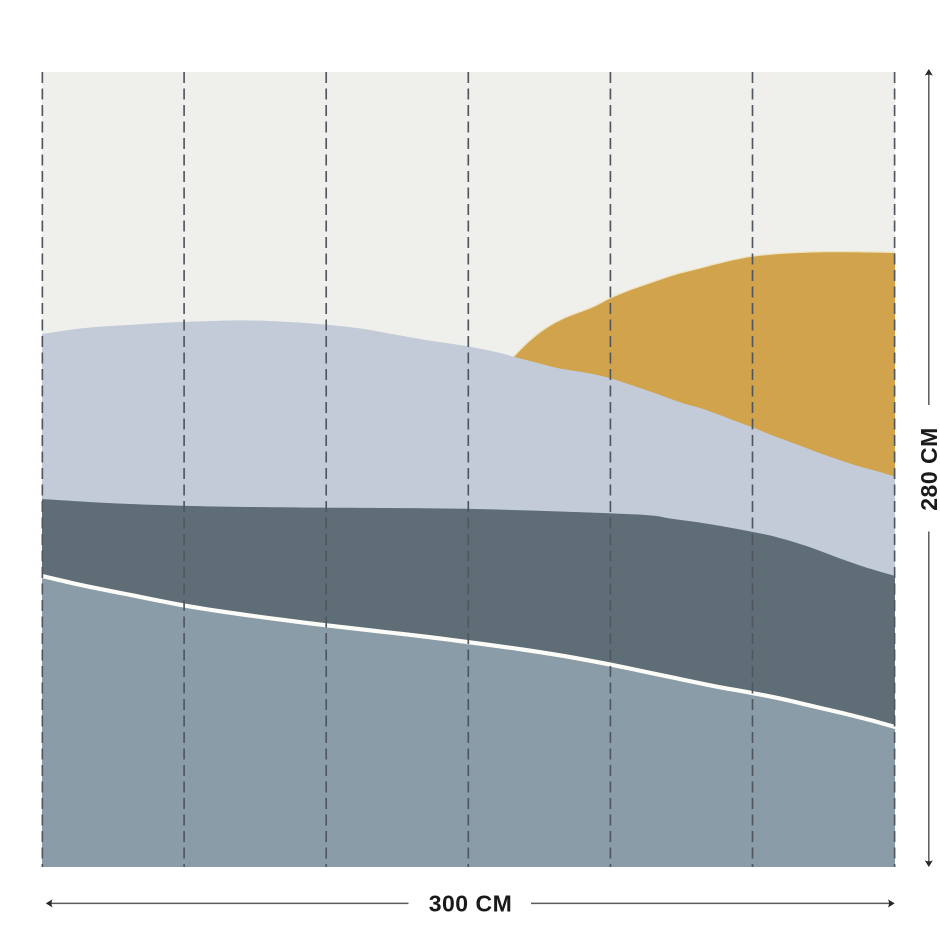  Describe the element at coordinates (471, 904) in the screenshot. I see `svg-text: 300 CM` at that location.